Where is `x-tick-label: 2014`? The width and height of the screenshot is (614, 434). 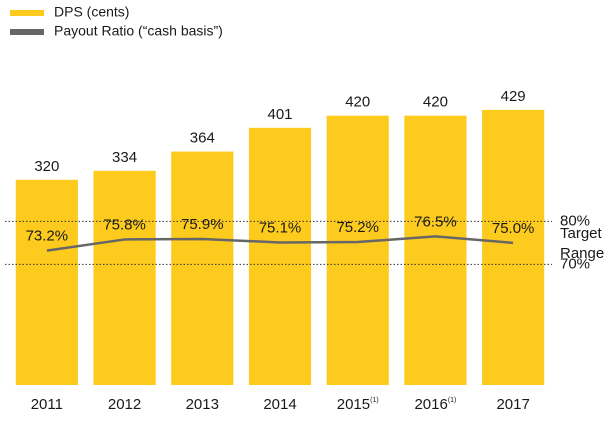
x-tick-label: 2014 is located at coordinates (279, 404).